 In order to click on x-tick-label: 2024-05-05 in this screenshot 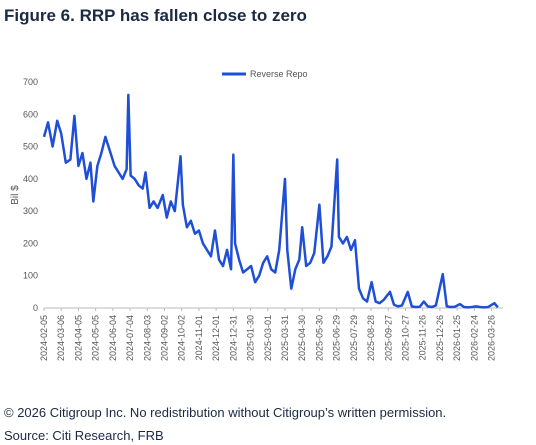, I will do `click(96, 338)`.